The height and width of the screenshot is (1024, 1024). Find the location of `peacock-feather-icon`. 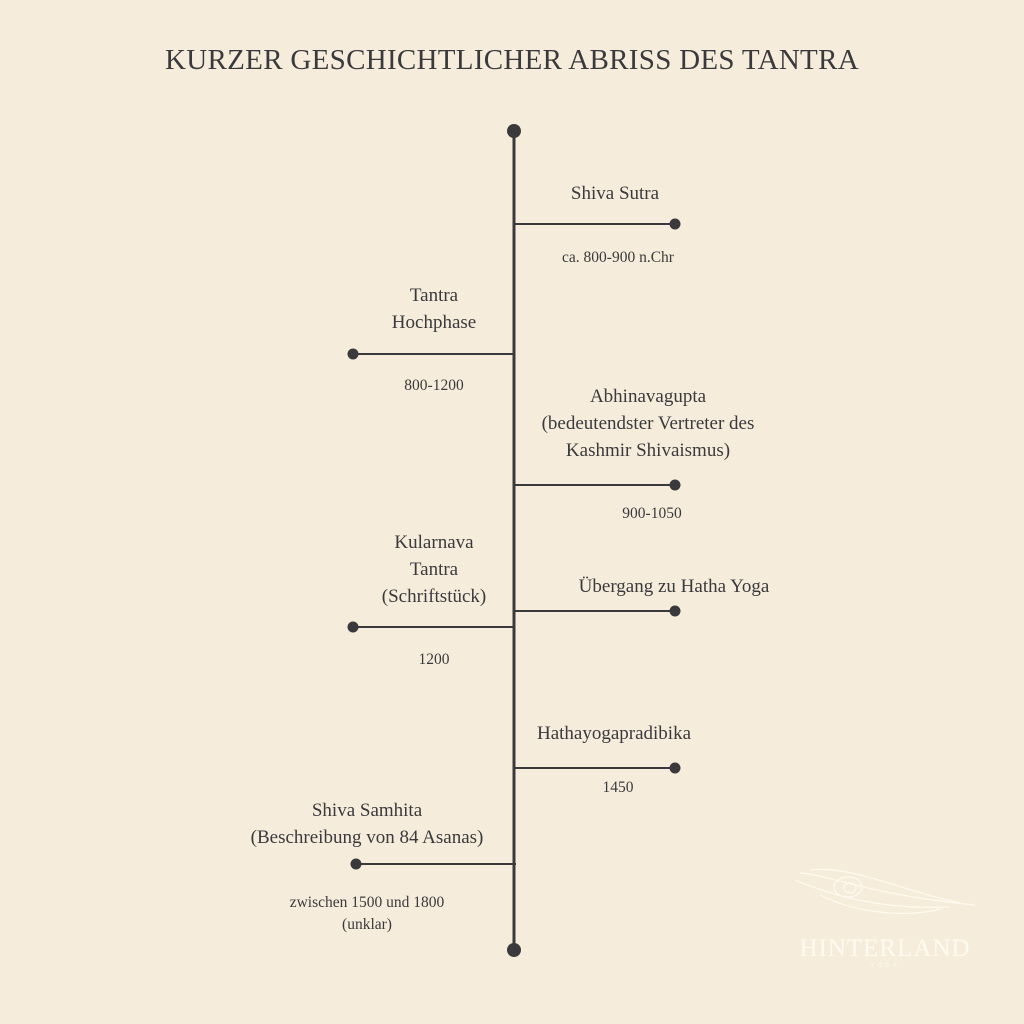

peacock-feather-icon is located at coordinates (885, 891).